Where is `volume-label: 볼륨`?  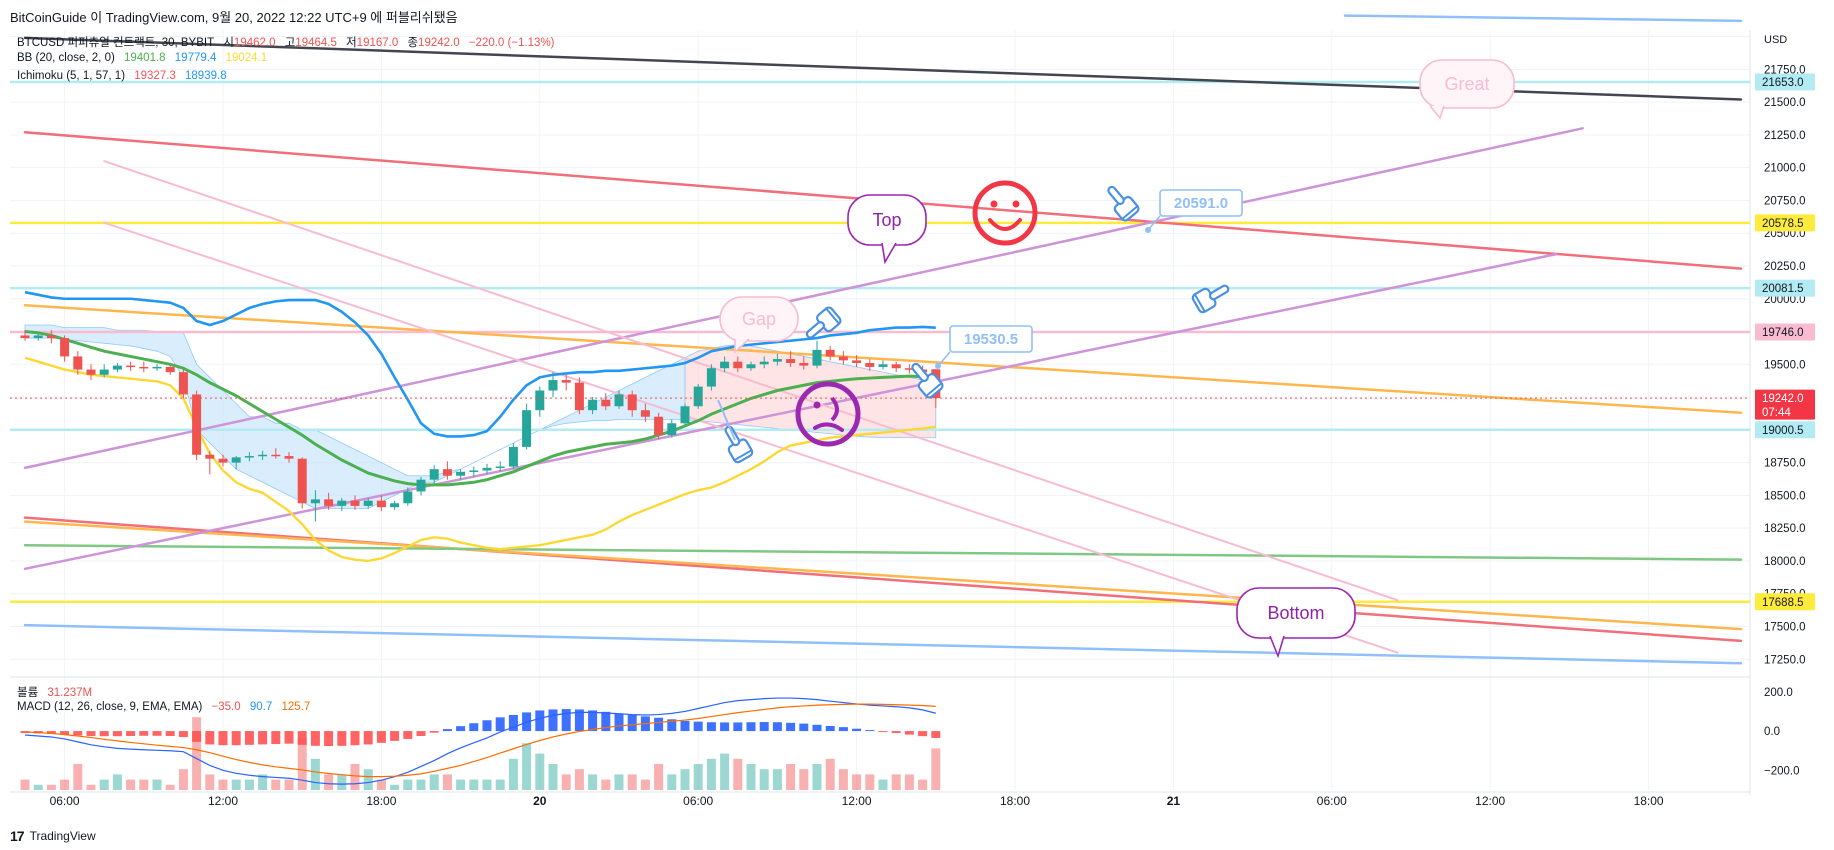
volume-label: 볼륨 is located at coordinates (28, 693).